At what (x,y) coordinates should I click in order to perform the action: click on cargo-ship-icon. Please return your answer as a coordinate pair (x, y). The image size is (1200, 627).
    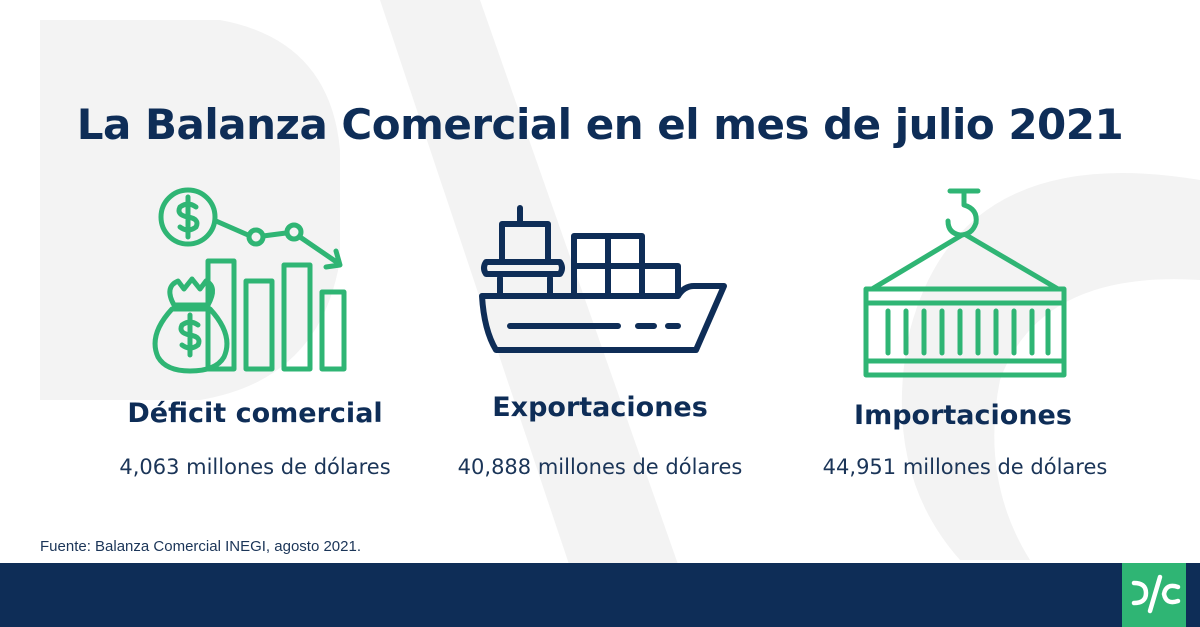
    Looking at the image, I should click on (603, 279).